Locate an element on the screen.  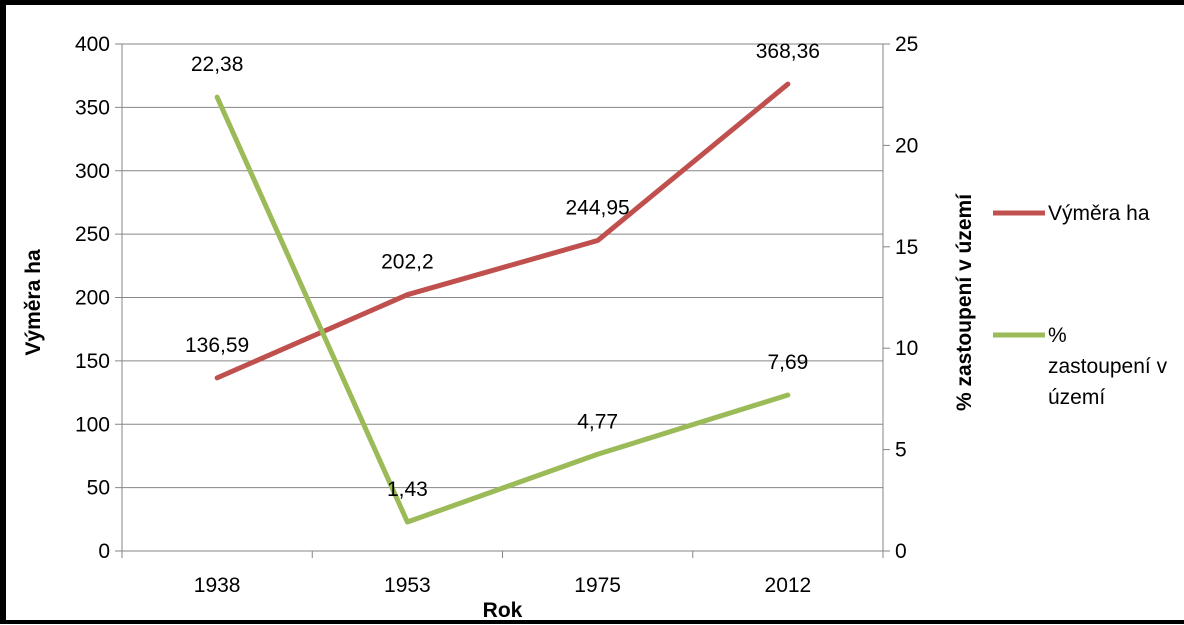
left-axis-title: Výměra ha is located at coordinates (33, 302).